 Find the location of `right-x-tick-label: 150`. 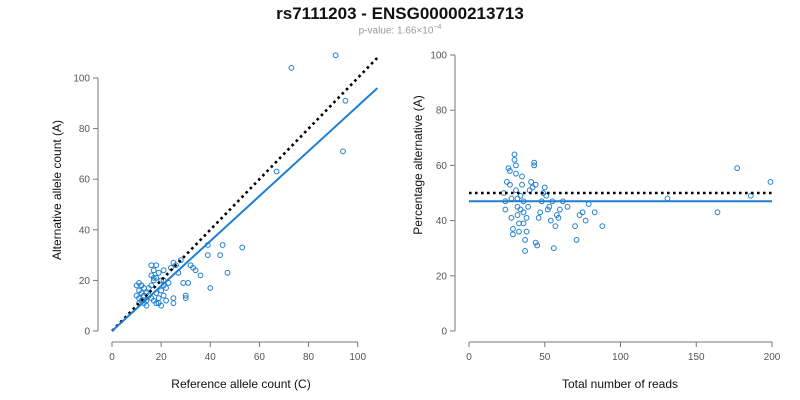

right-x-tick-label: 150 is located at coordinates (696, 357).